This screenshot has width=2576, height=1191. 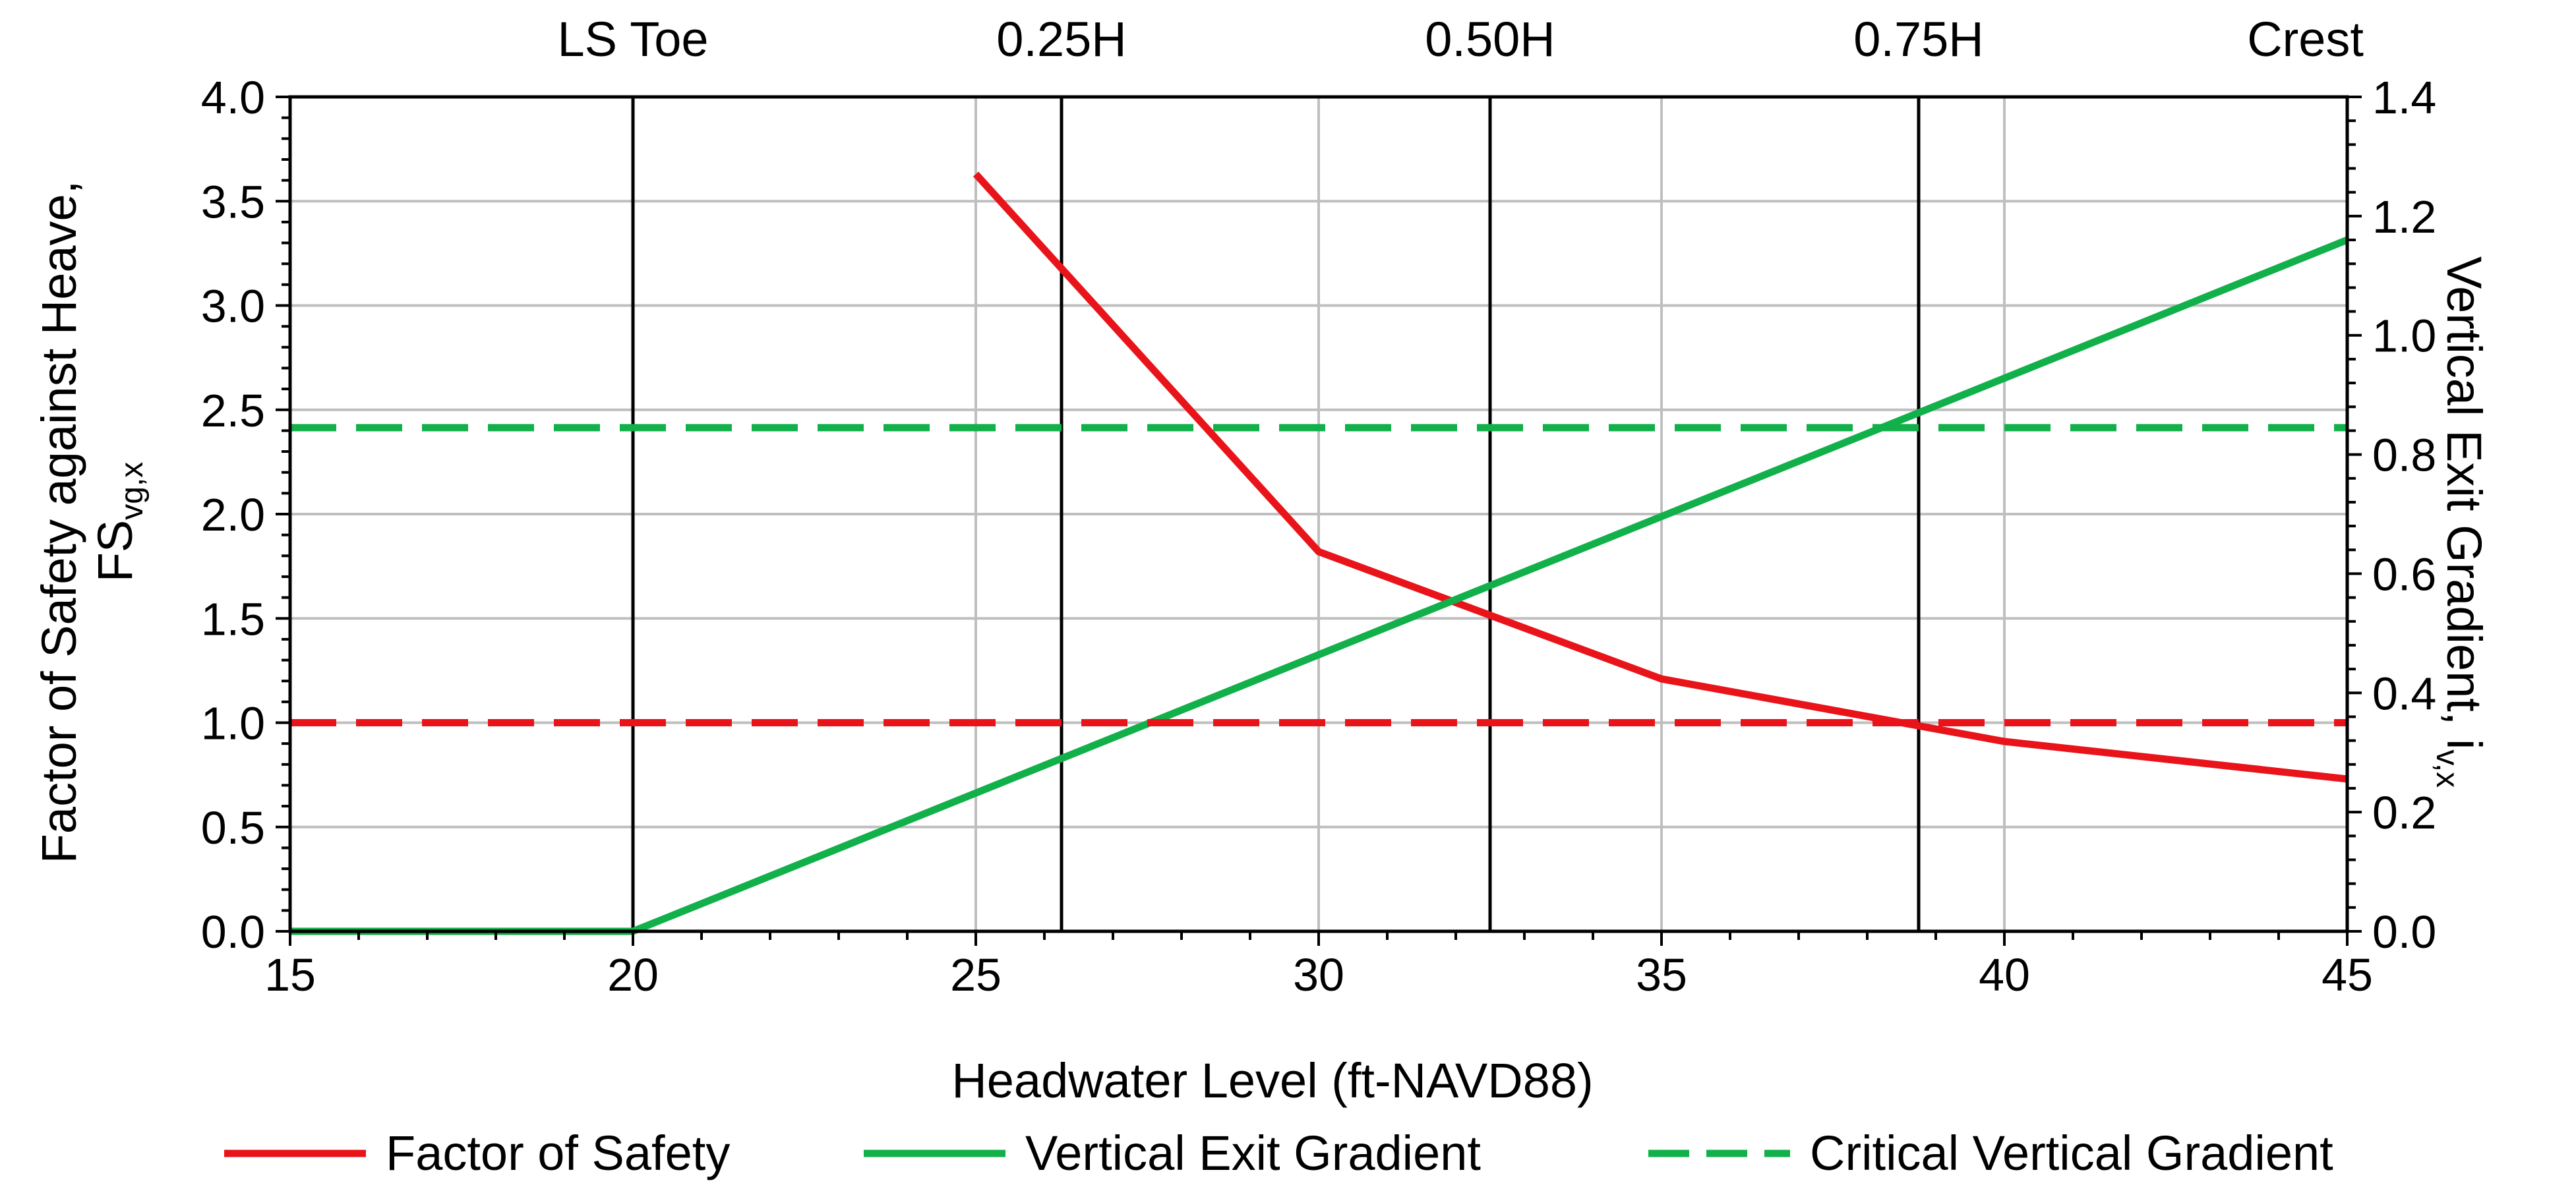 What do you see at coordinates (1918, 39) in the screenshot?
I see `reference-label: 0.75H` at bounding box center [1918, 39].